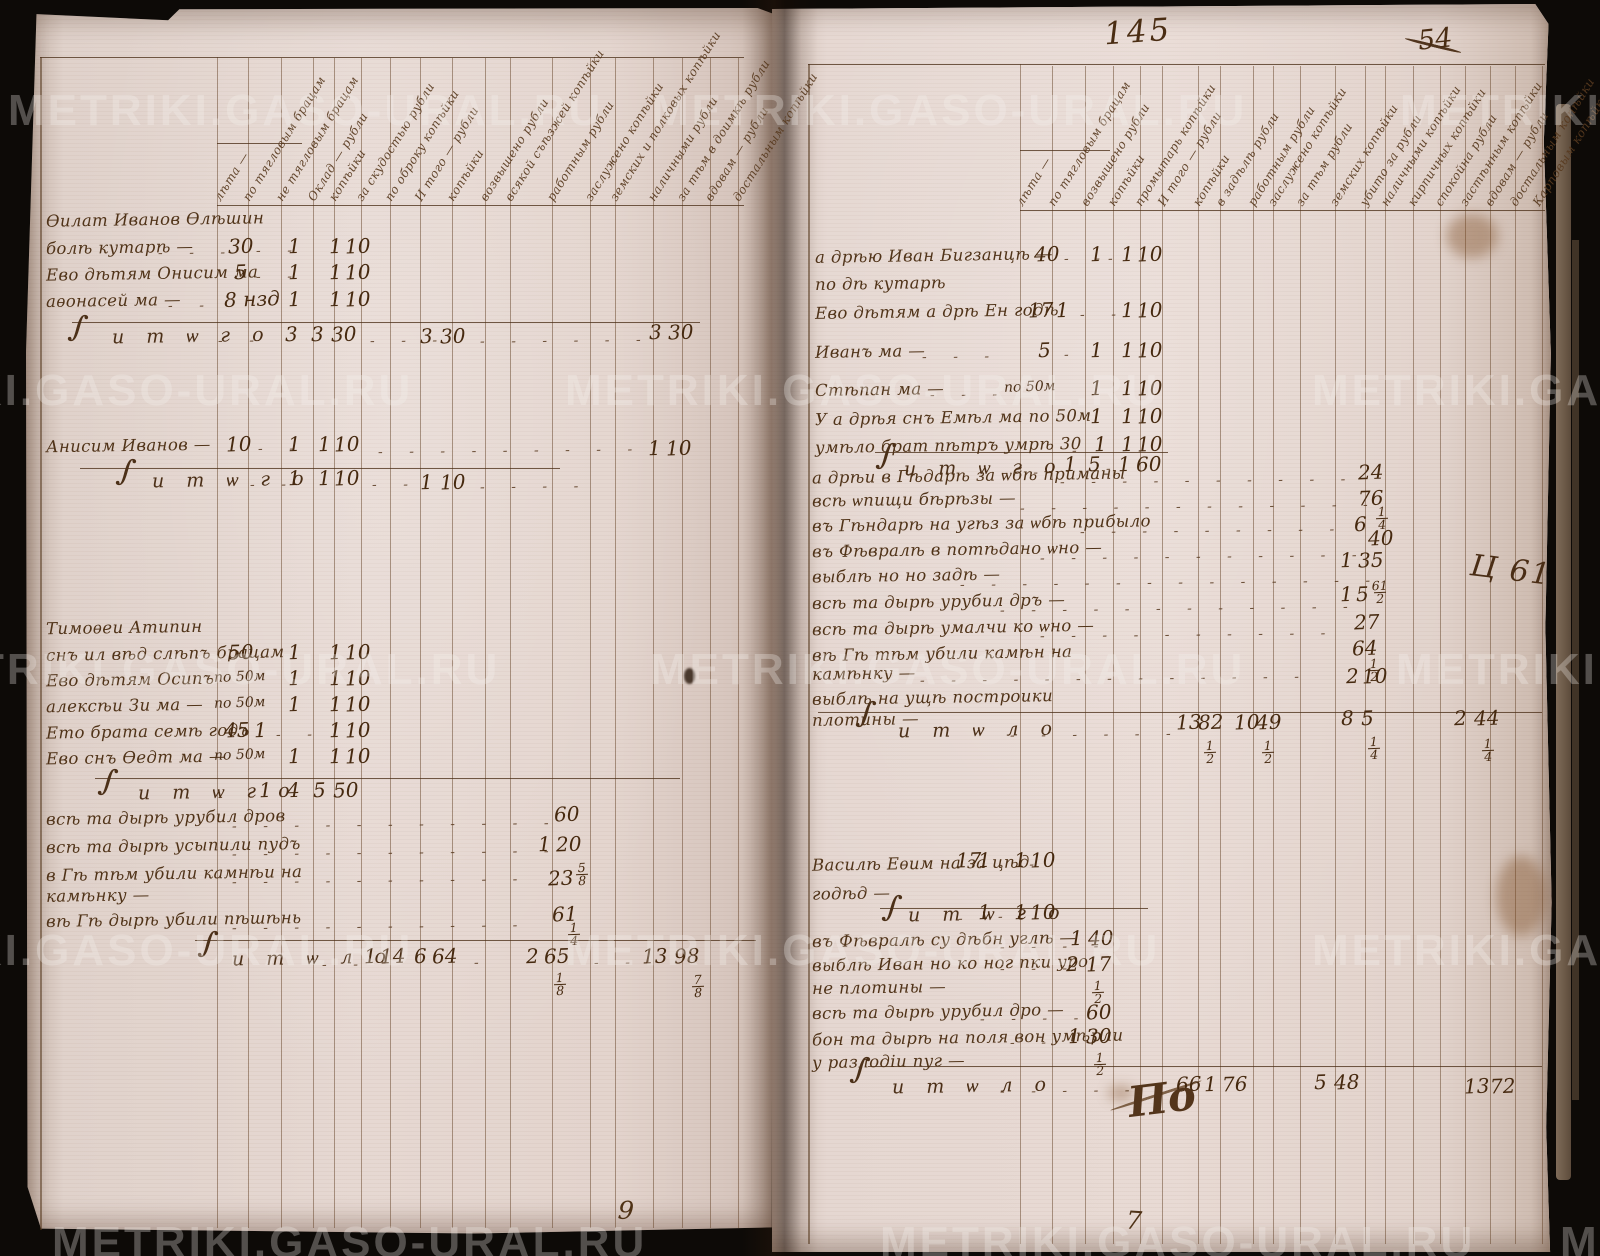  Describe the element at coordinates (880, 283) in the screenshot. I see `handwritten-label: по дѣ кутарѣ` at that location.